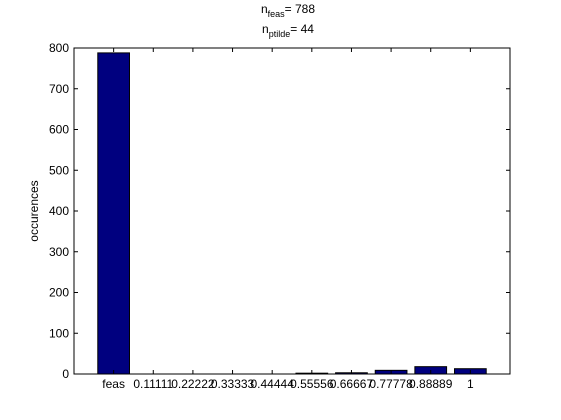  Describe the element at coordinates (470, 384) in the screenshot. I see `x-tick-label: 1` at that location.